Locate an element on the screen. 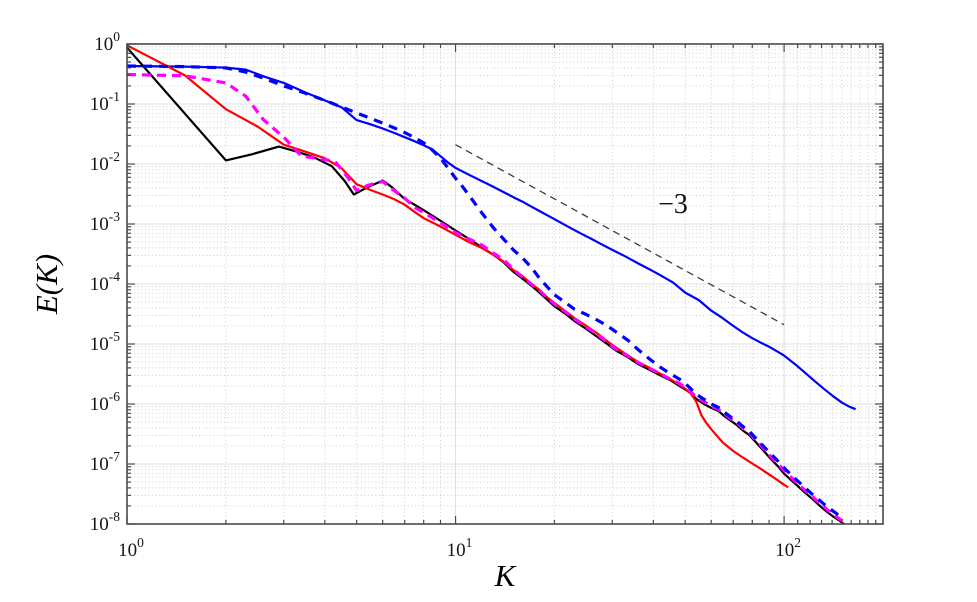  y-tick-label-10e-8: 10⁻⁸ is located at coordinates (105, 522).